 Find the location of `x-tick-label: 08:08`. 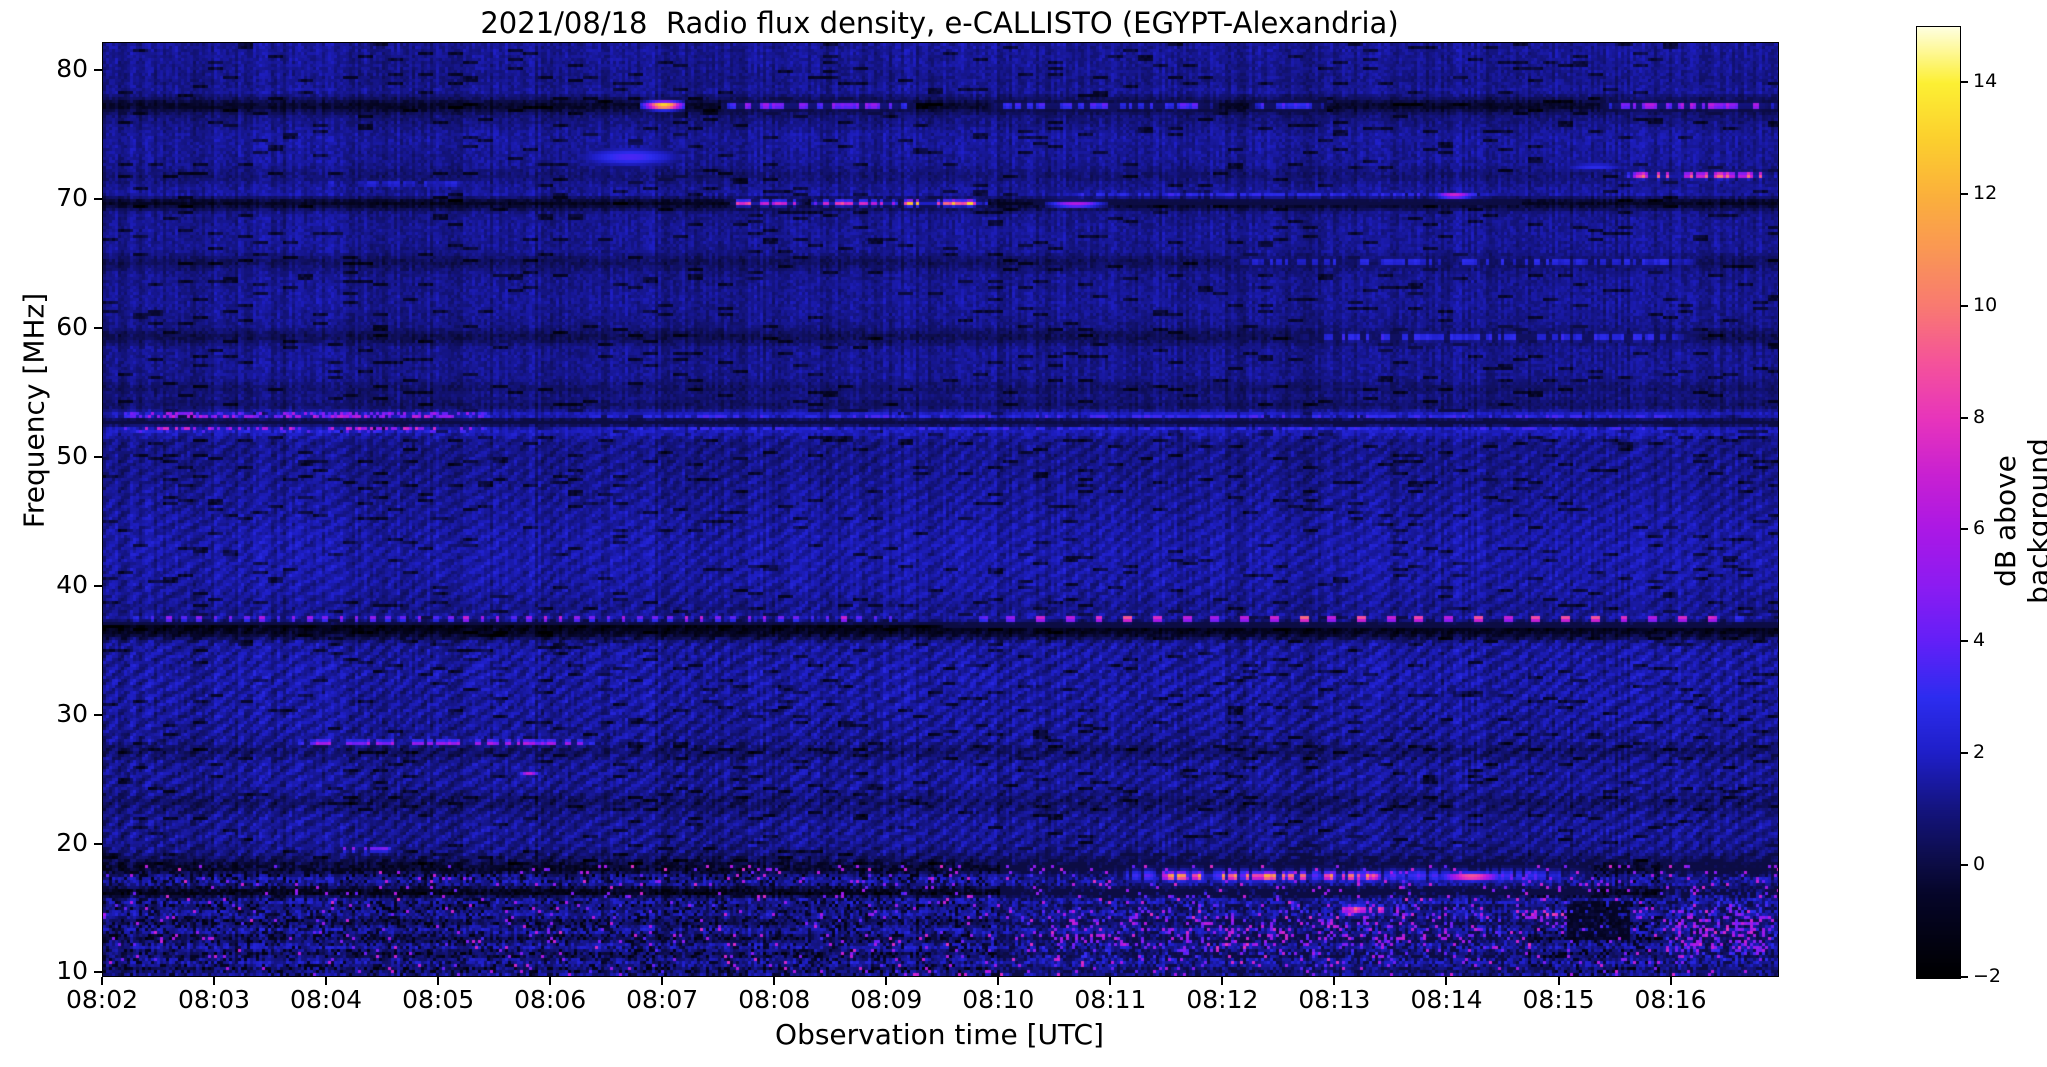

x-tick-label: 08:08 is located at coordinates (774, 999).